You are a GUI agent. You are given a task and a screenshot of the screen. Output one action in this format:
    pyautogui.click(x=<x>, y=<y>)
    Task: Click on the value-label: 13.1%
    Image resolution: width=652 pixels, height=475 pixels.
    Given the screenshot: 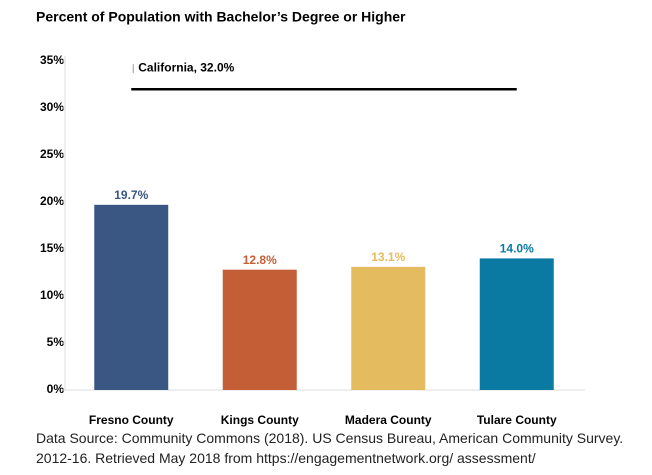 What is the action you would take?
    pyautogui.click(x=388, y=257)
    